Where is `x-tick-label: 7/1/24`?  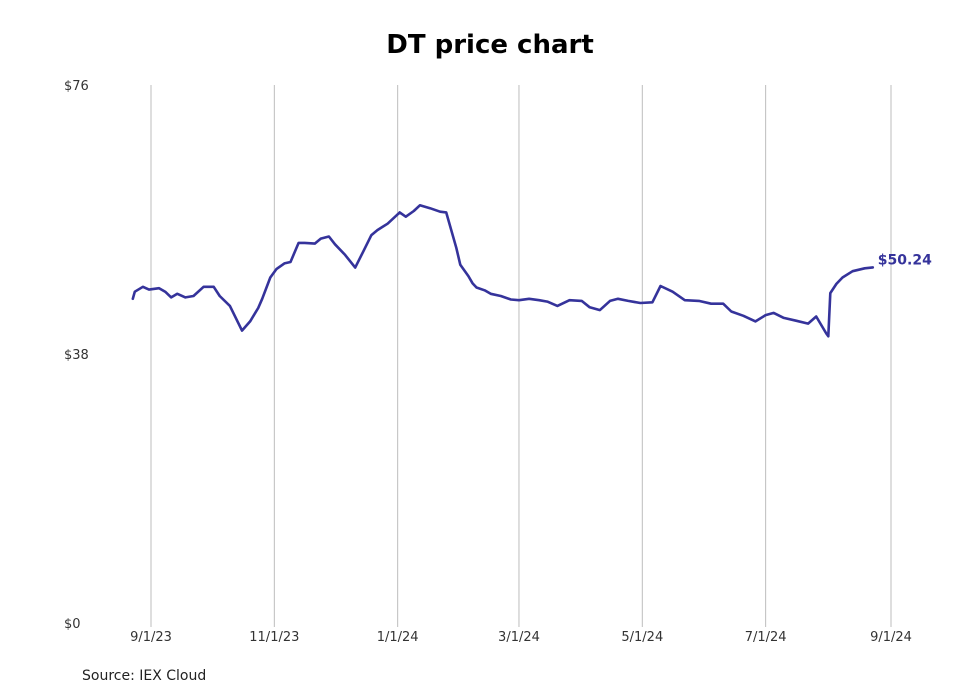
x-tick-label: 7/1/24 is located at coordinates (766, 637).